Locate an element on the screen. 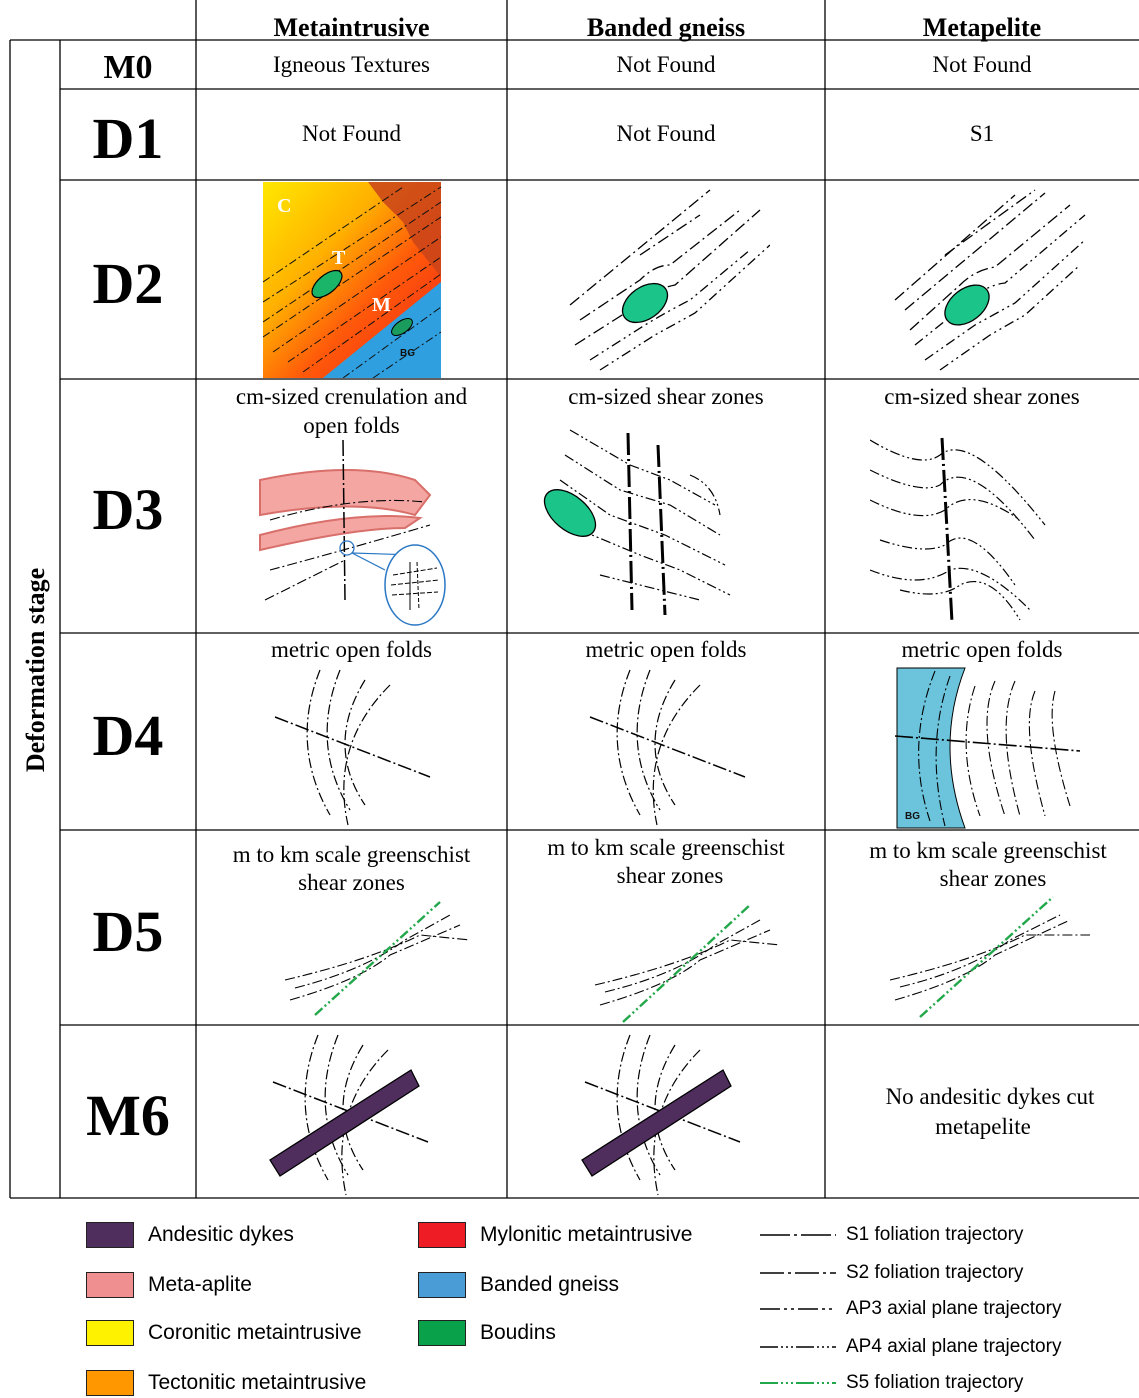 The height and width of the screenshot is (1398, 1139). stage-d5: D5 is located at coordinates (128, 931).